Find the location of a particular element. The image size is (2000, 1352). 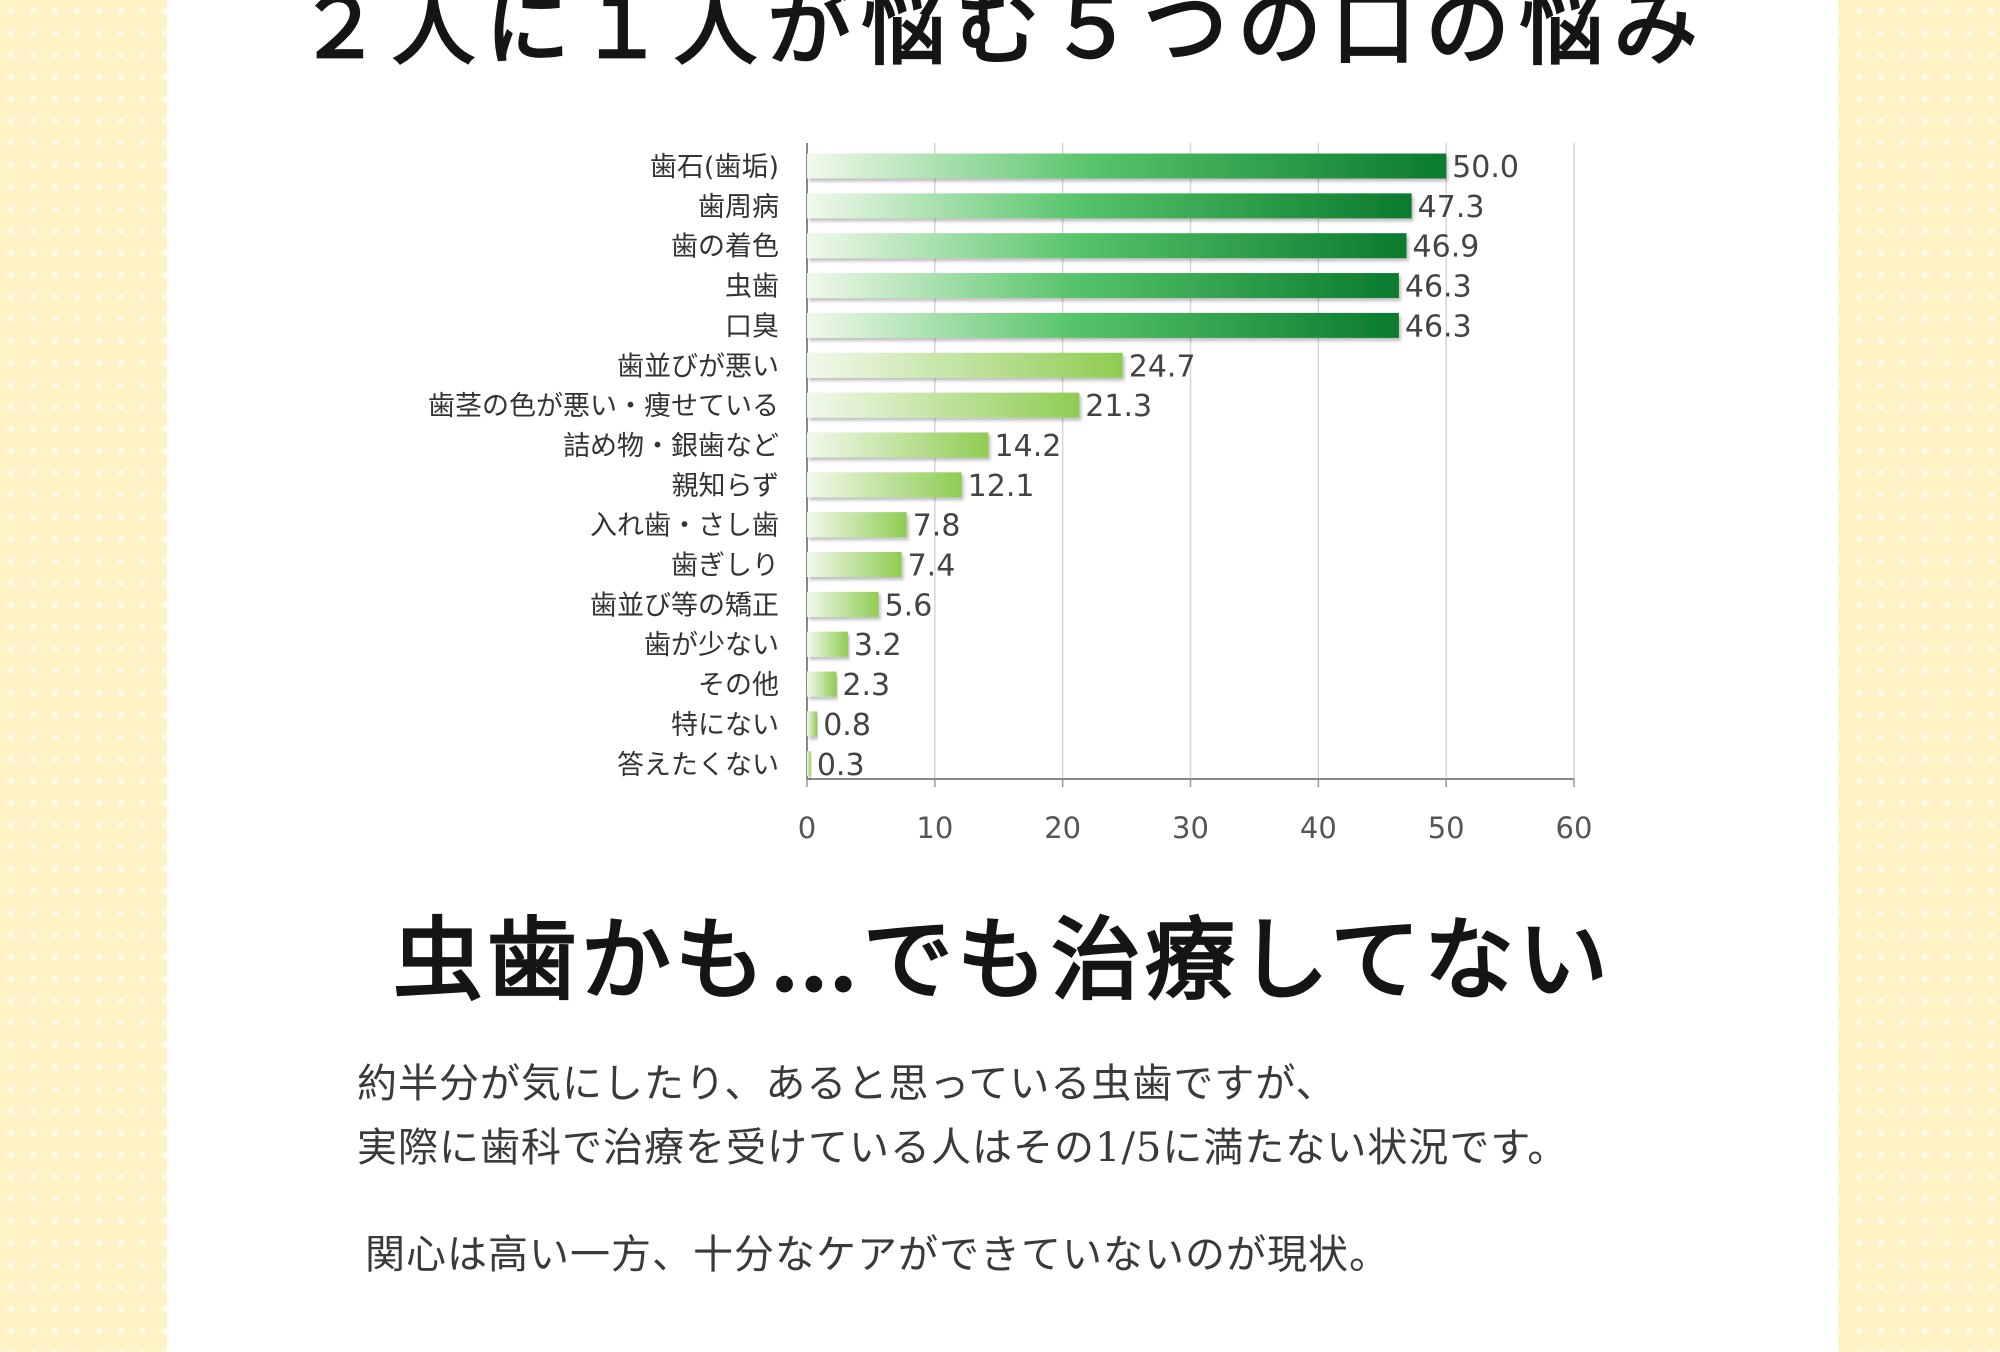

x-tick-label: 10 is located at coordinates (934, 828).